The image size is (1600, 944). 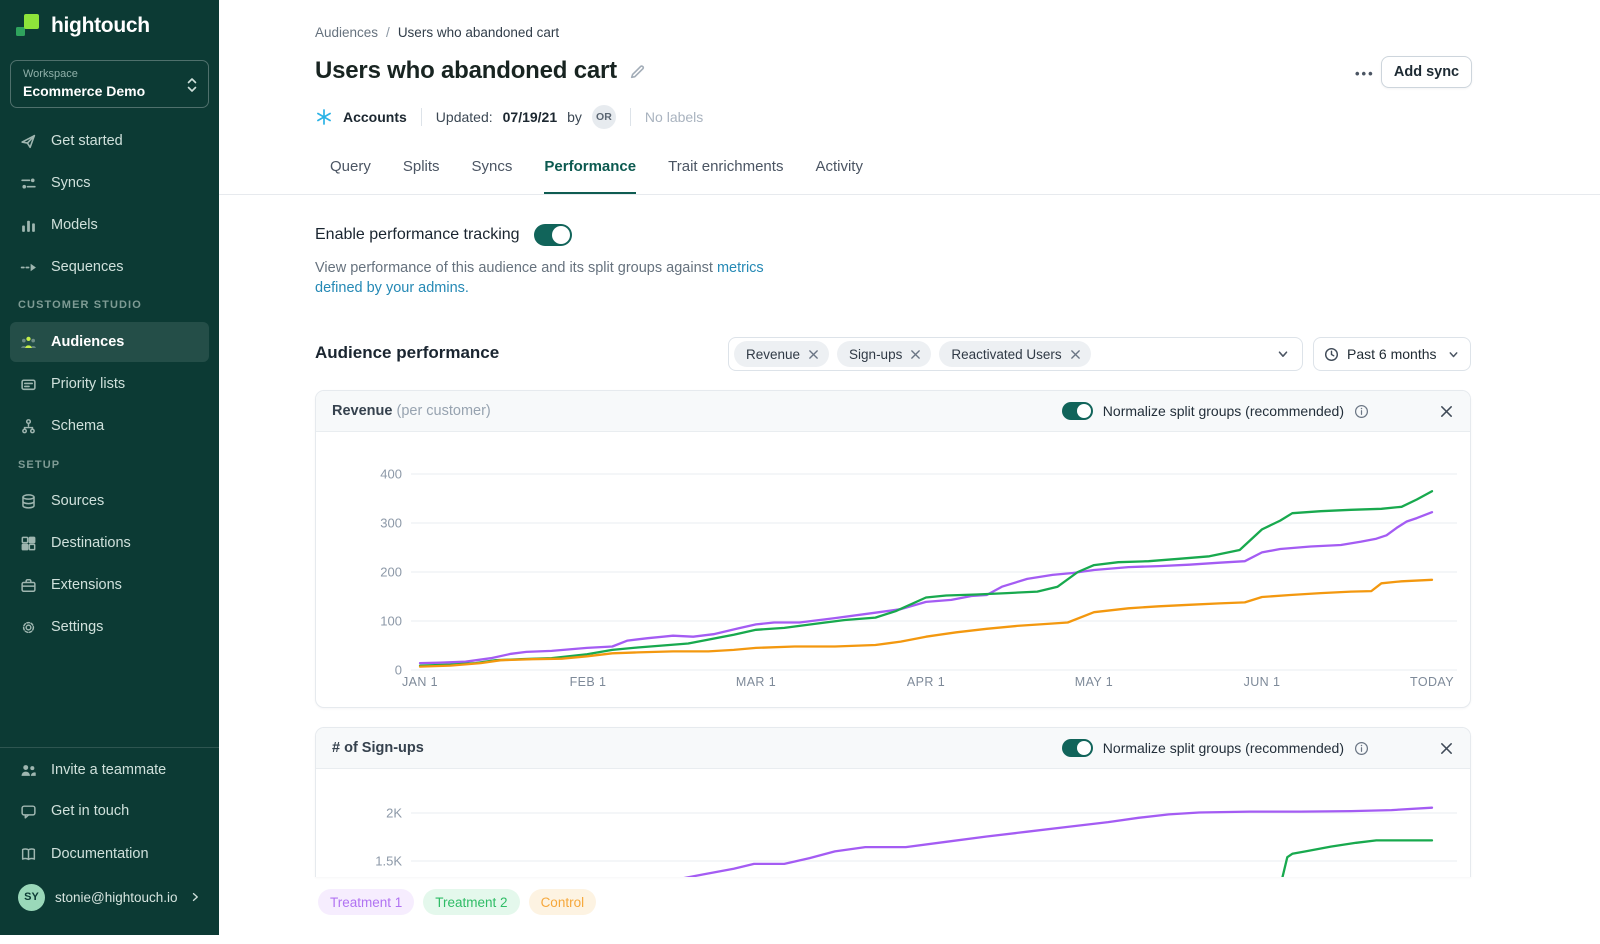 What do you see at coordinates (88, 342) in the screenshot?
I see `sidebar-item-label: Audiences` at bounding box center [88, 342].